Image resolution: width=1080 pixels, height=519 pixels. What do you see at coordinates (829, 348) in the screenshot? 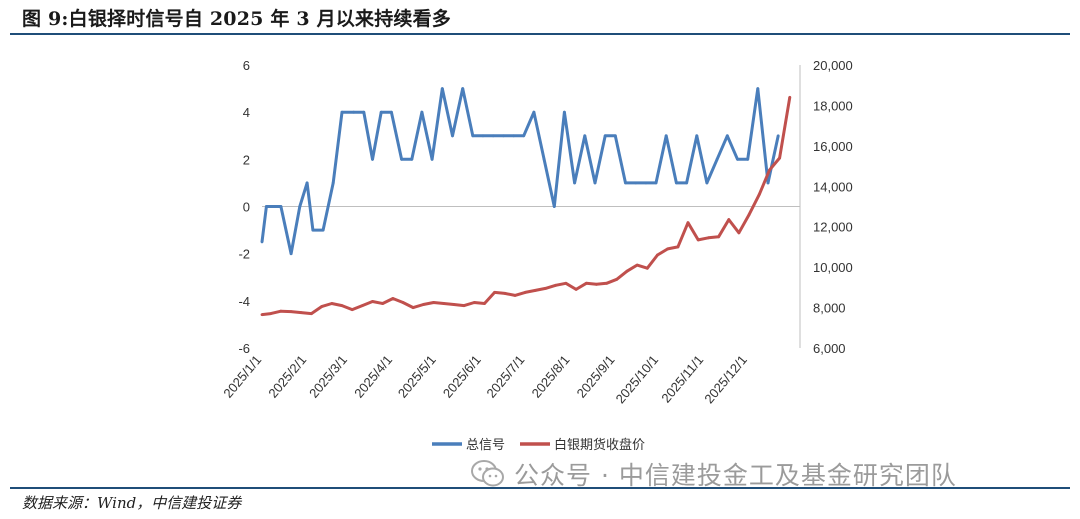
I see `right-y-tick-label: 6,000` at bounding box center [829, 348].